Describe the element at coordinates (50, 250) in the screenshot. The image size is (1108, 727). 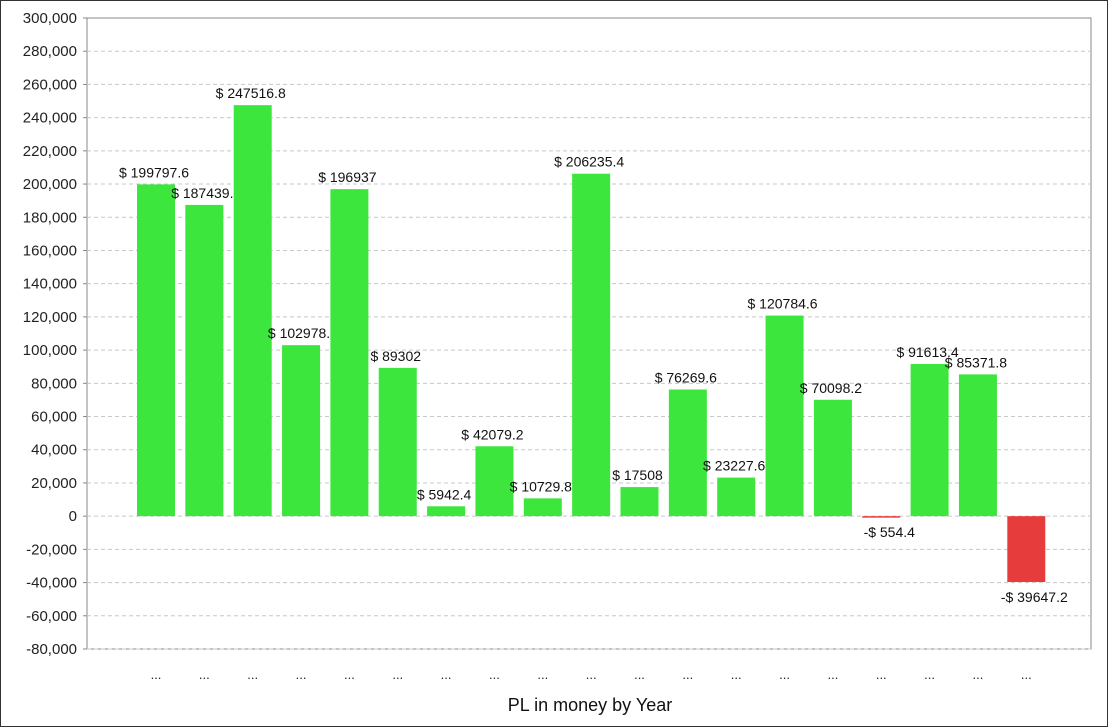
I see `y-tick-label: 160,000` at that location.